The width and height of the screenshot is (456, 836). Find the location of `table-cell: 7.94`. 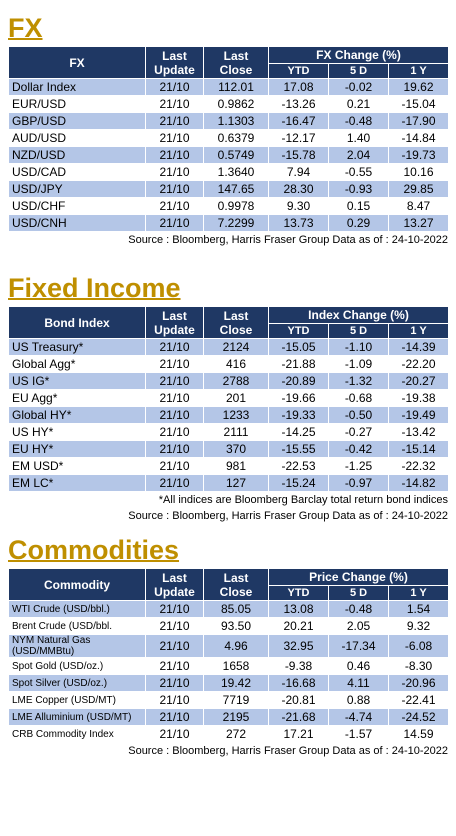

table-cell: 7.94 is located at coordinates (298, 172).